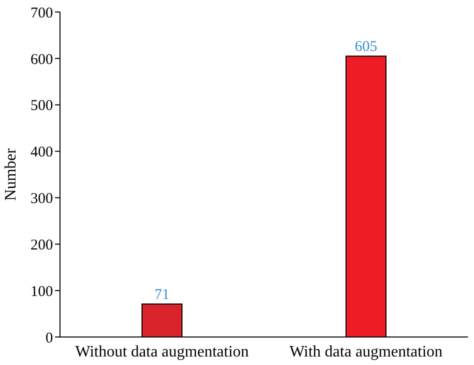 This screenshot has height=365, width=474. Describe the element at coordinates (162, 295) in the screenshot. I see `data-label: 71` at that location.